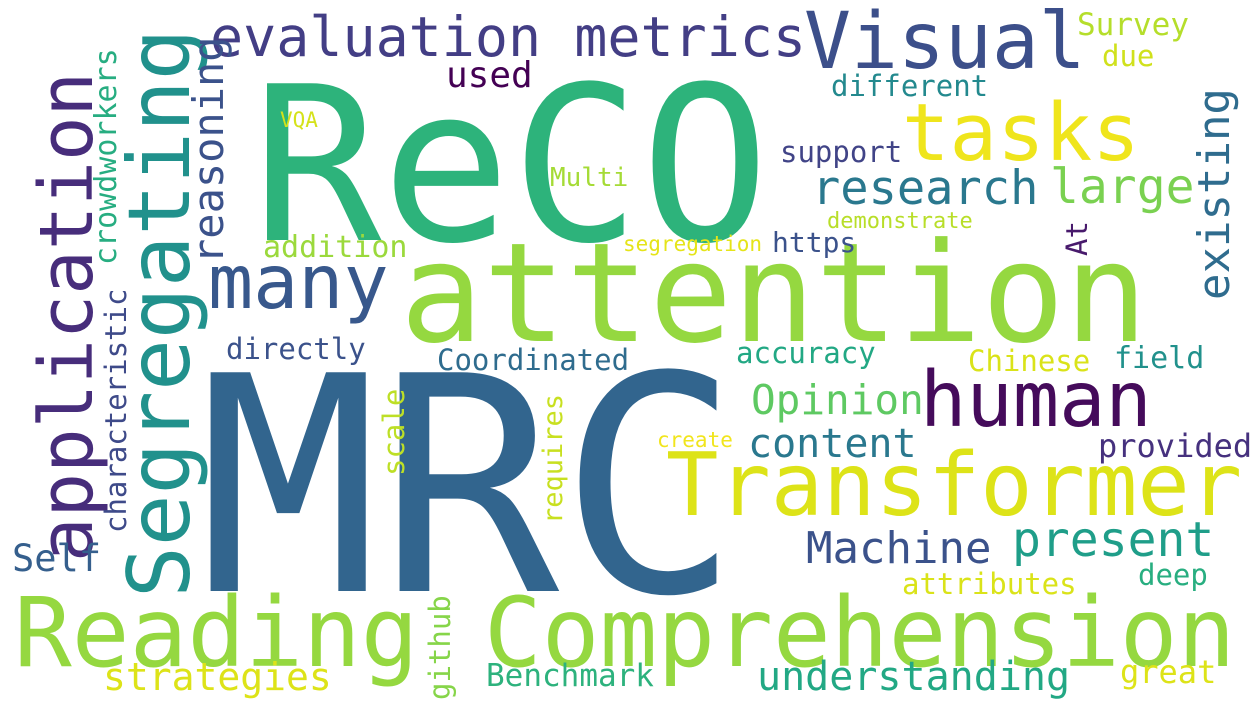  Describe the element at coordinates (1214, 194) in the screenshot. I see `word-existing: existing` at that location.